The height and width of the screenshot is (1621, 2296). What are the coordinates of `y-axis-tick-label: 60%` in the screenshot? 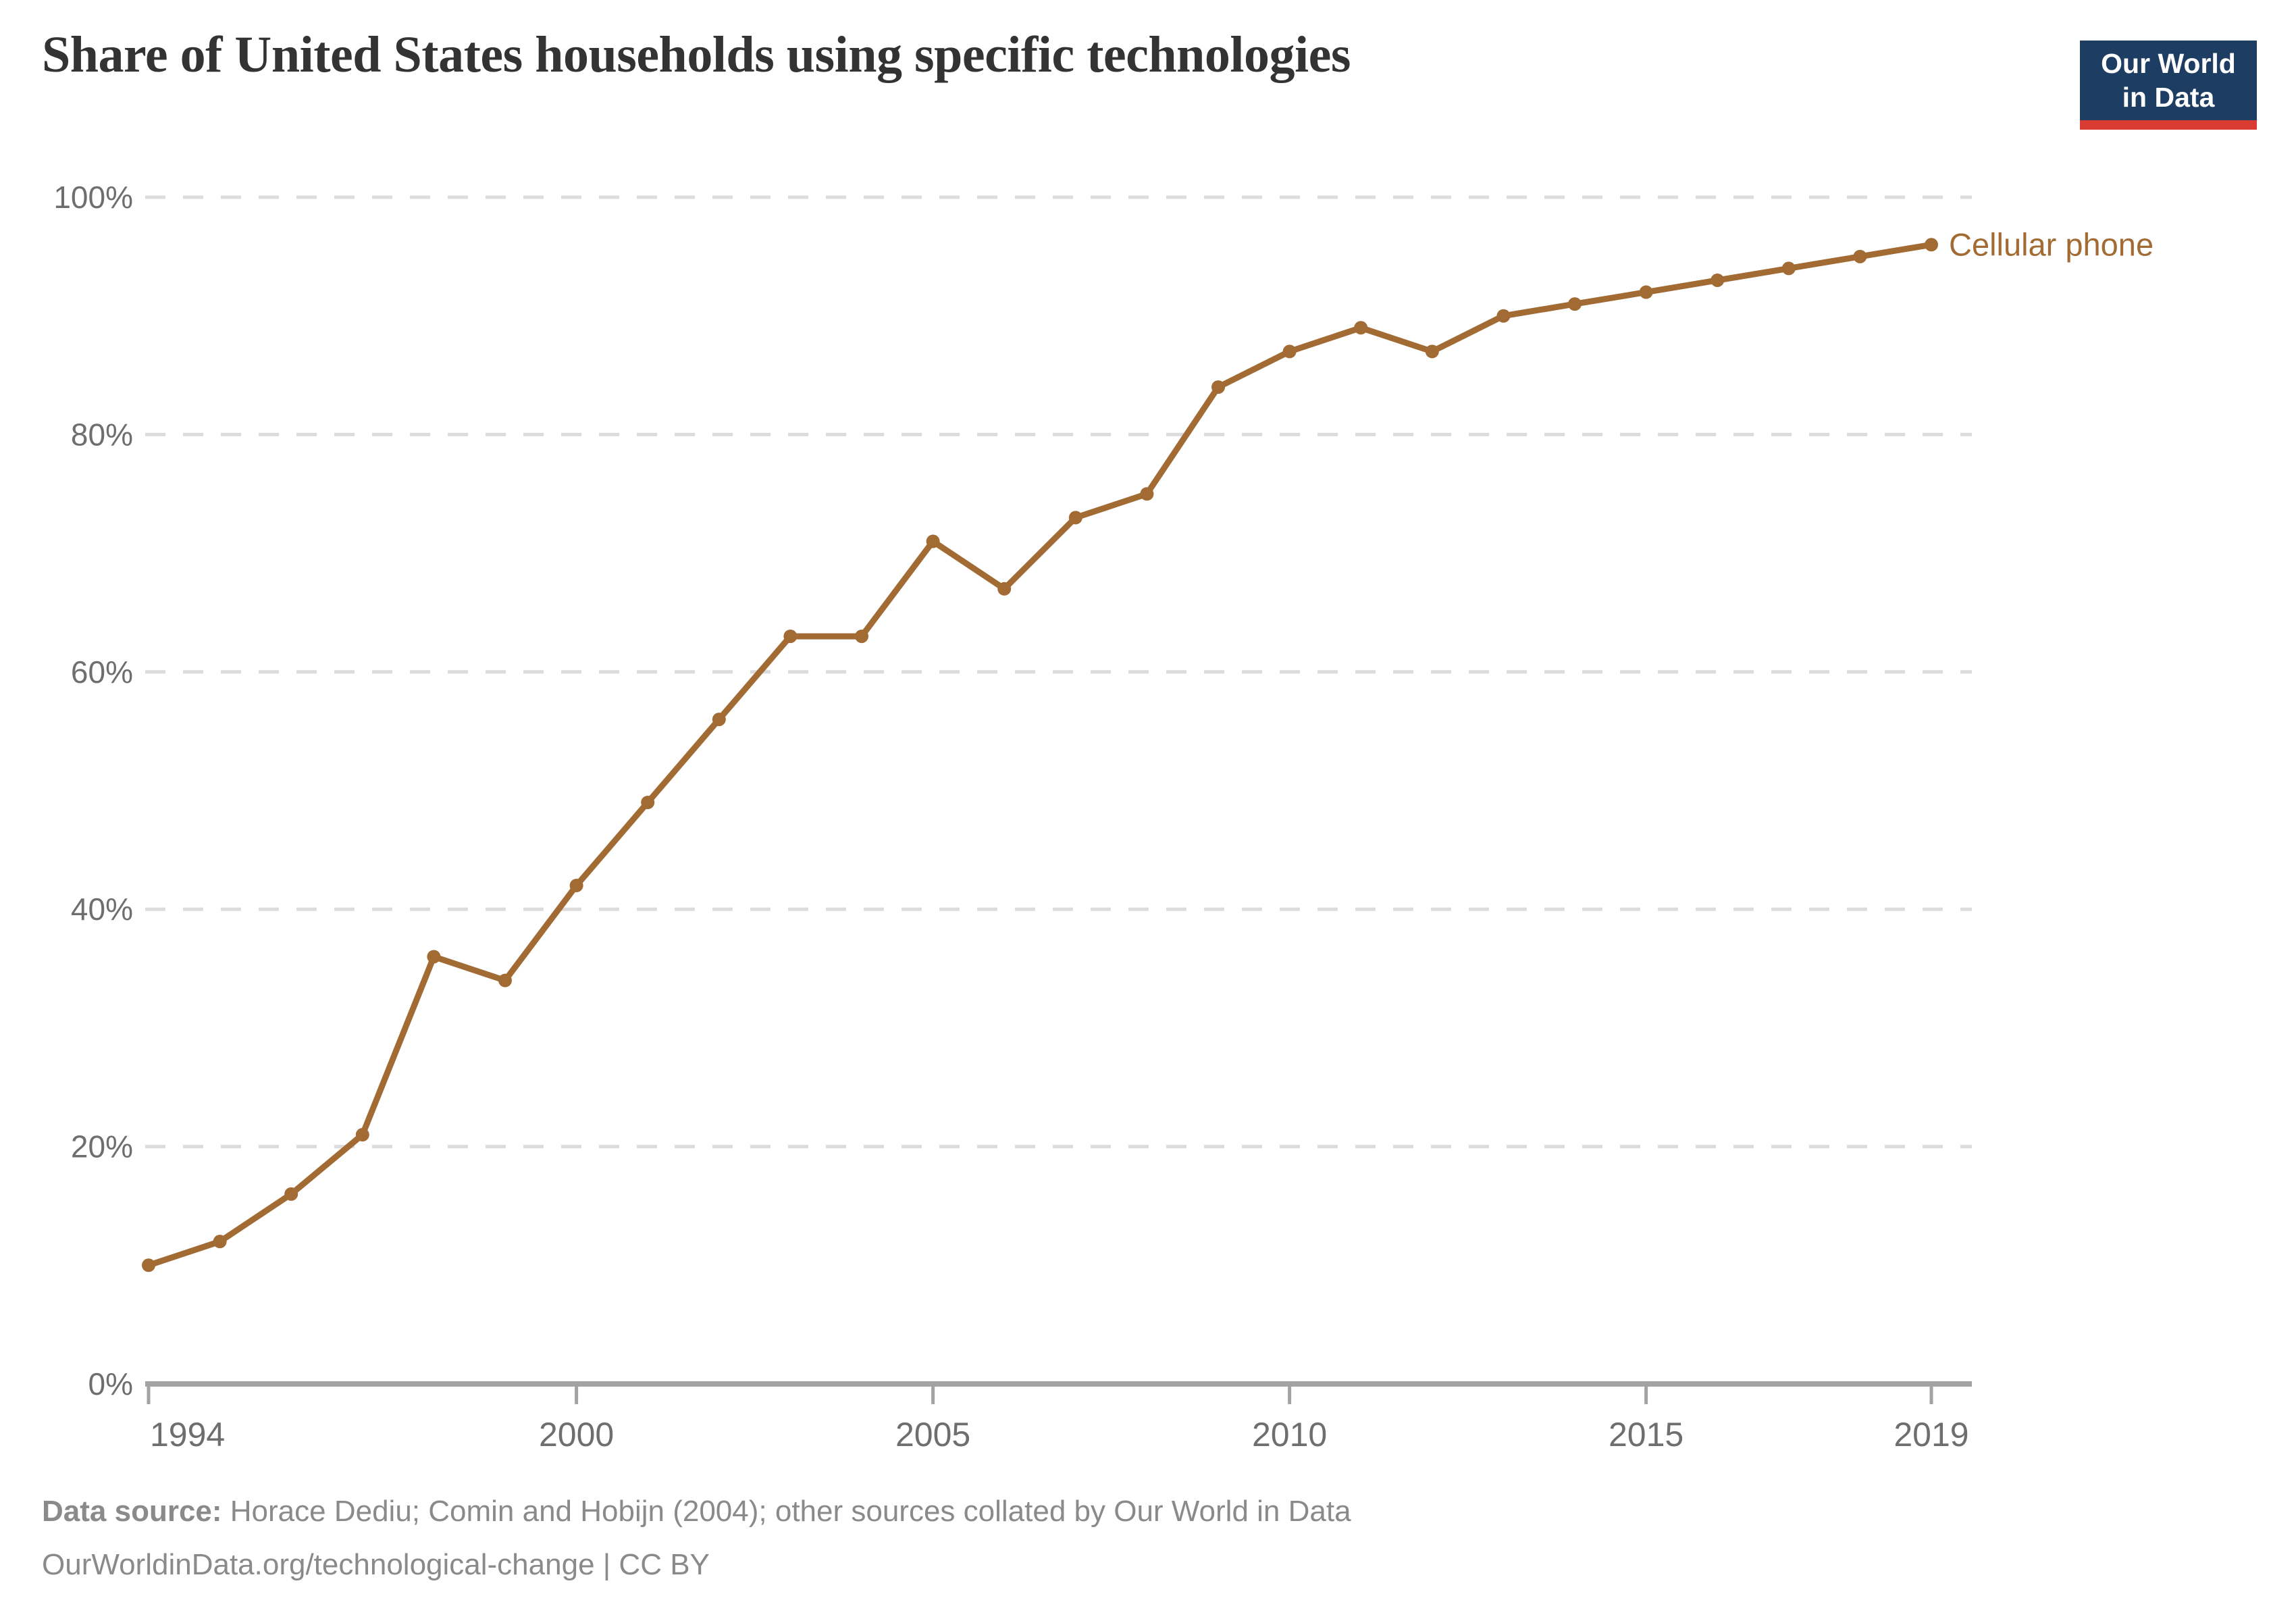 It's located at (102, 672).